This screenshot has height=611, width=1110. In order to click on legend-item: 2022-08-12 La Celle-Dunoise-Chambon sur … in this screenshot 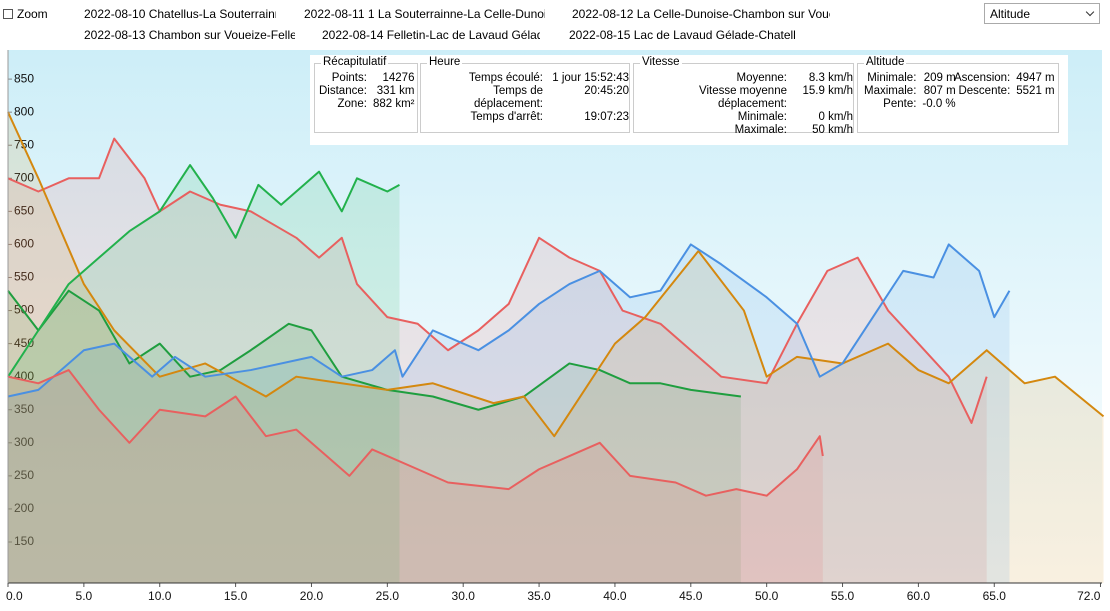, I will do `click(699, 14)`.